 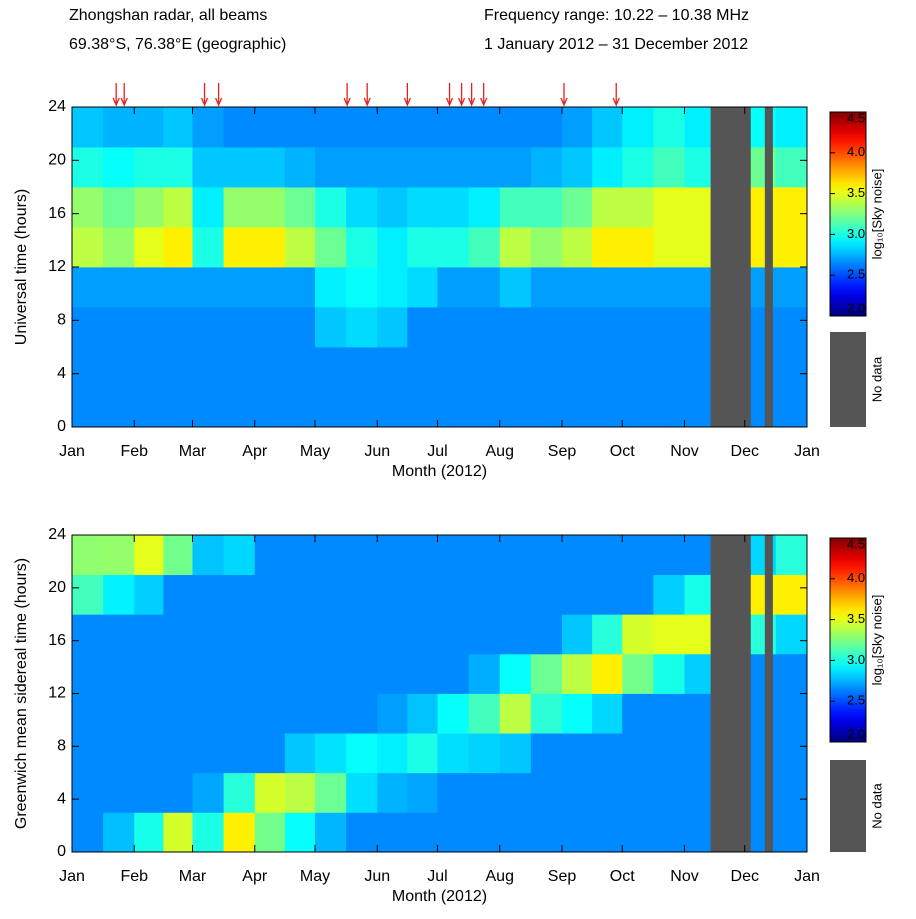 I want to click on y-tick-label: 4, so click(x=61, y=798).